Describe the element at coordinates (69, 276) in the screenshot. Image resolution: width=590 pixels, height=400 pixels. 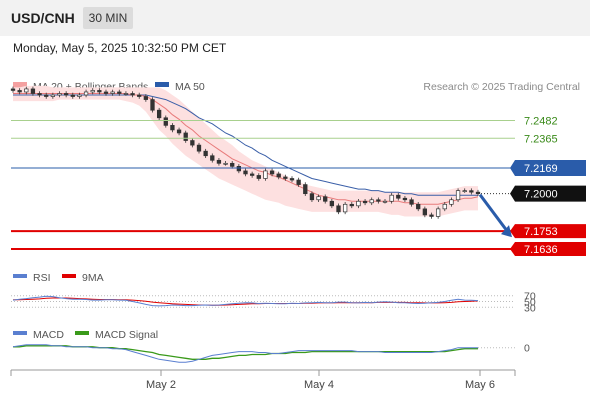
I see `rsi-ma-legend-swatch` at that location.